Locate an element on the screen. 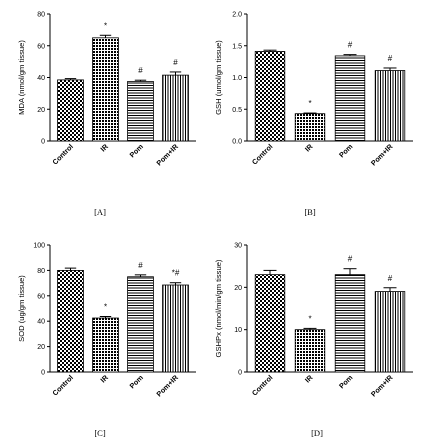 Image resolution: width=424 pixels, height=443 pixels. panel-label: [D] is located at coordinates (317, 433).